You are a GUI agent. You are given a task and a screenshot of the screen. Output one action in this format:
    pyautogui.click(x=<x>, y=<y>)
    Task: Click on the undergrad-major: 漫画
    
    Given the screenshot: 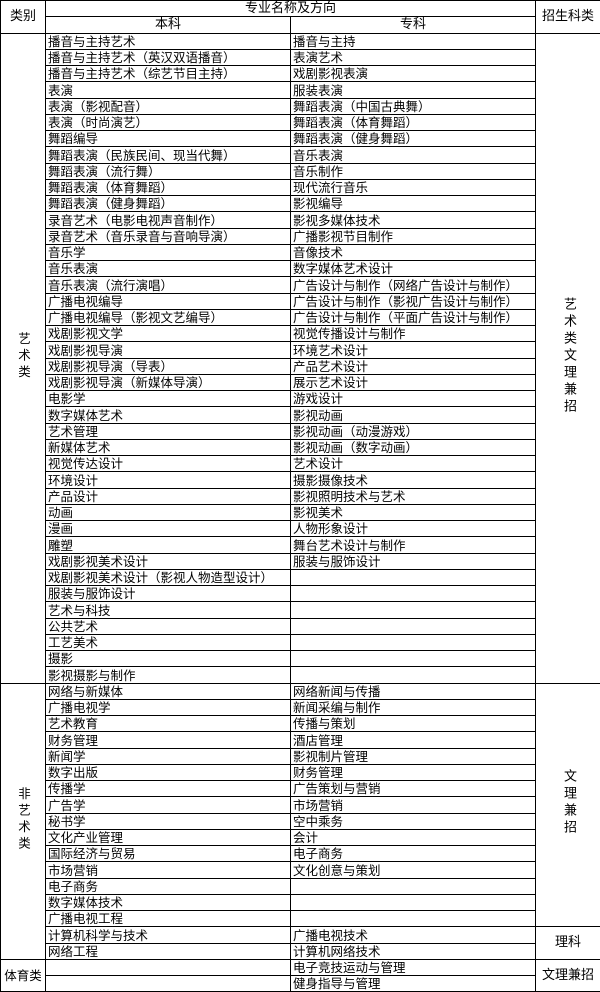 What is the action you would take?
    pyautogui.click(x=168, y=528)
    